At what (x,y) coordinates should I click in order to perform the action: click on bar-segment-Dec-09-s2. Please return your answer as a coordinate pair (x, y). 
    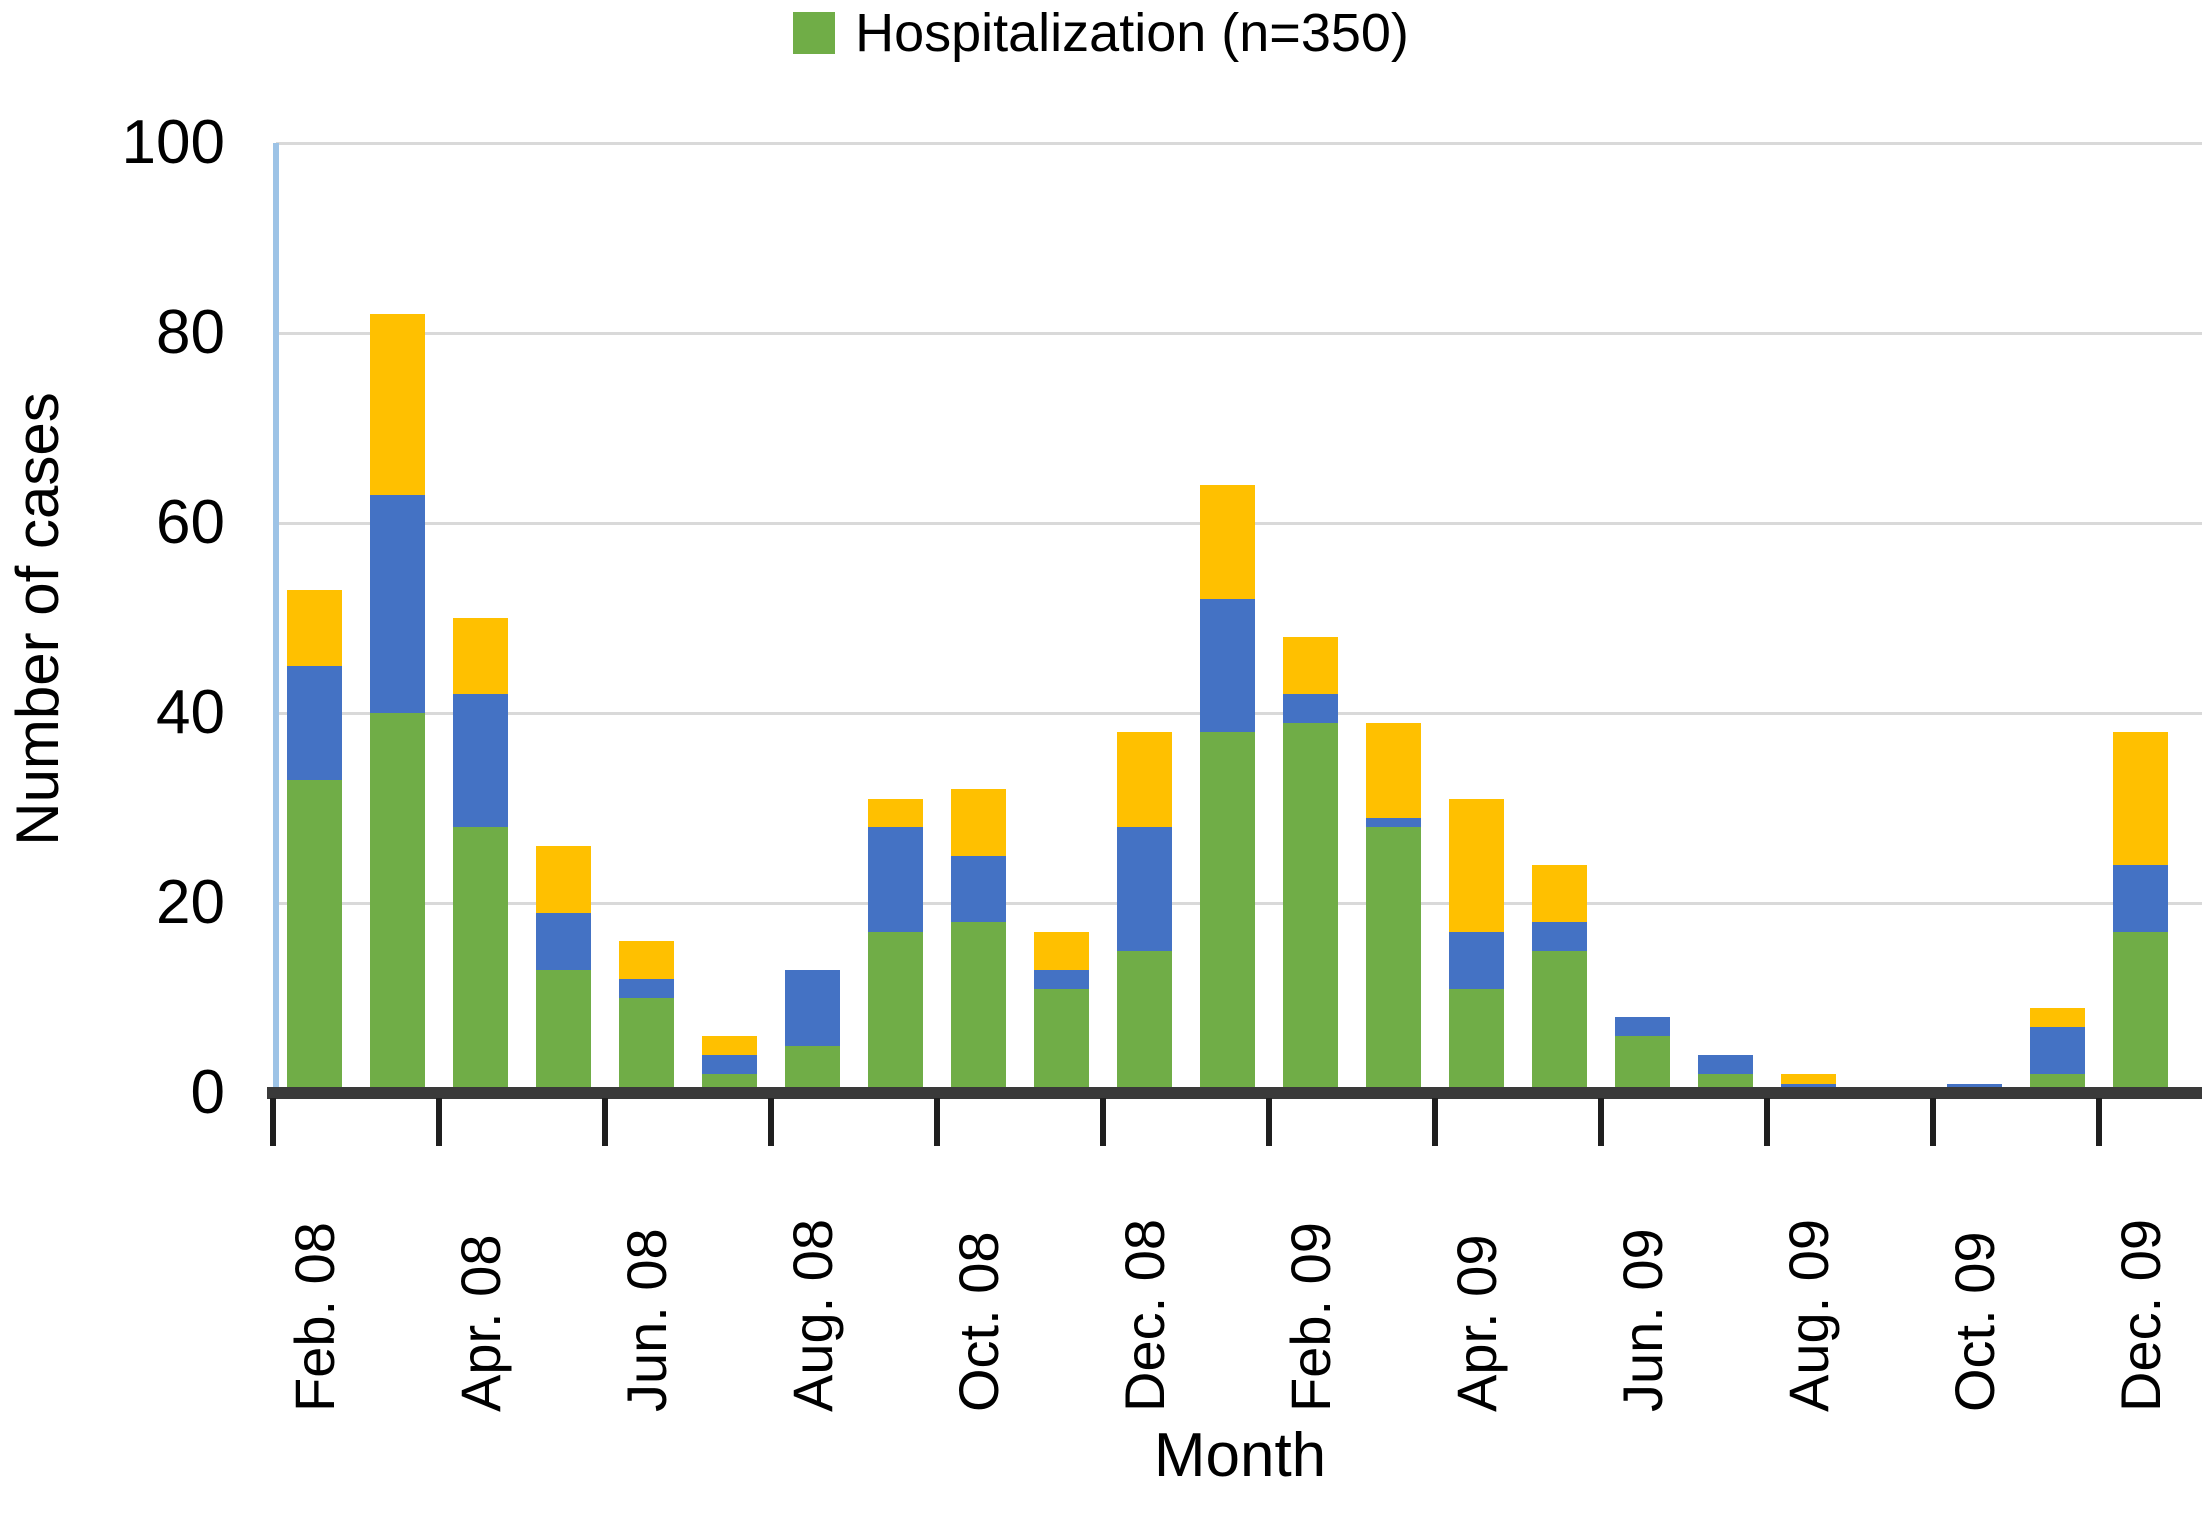
    Looking at the image, I should click on (2140, 798).